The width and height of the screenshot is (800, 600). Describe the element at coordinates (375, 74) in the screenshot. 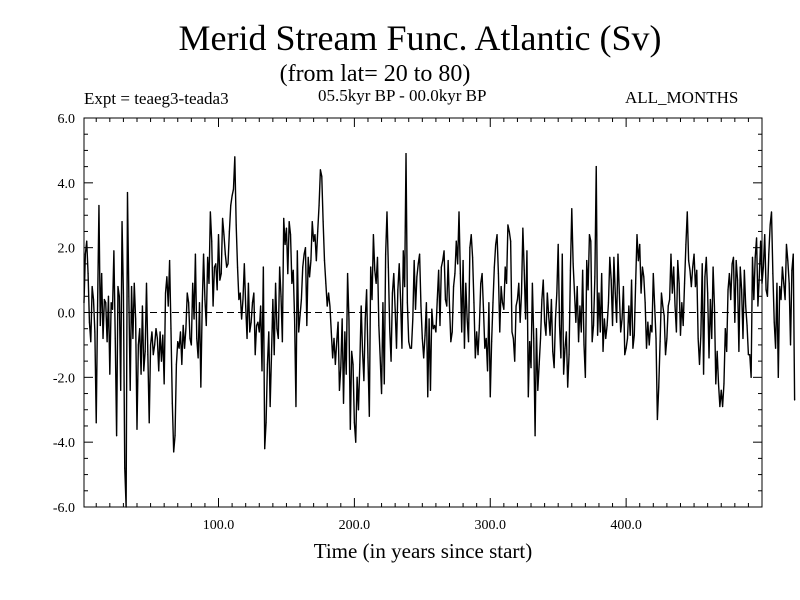

I see `chart-subtitle: (from lat= 20 to 80)` at that location.